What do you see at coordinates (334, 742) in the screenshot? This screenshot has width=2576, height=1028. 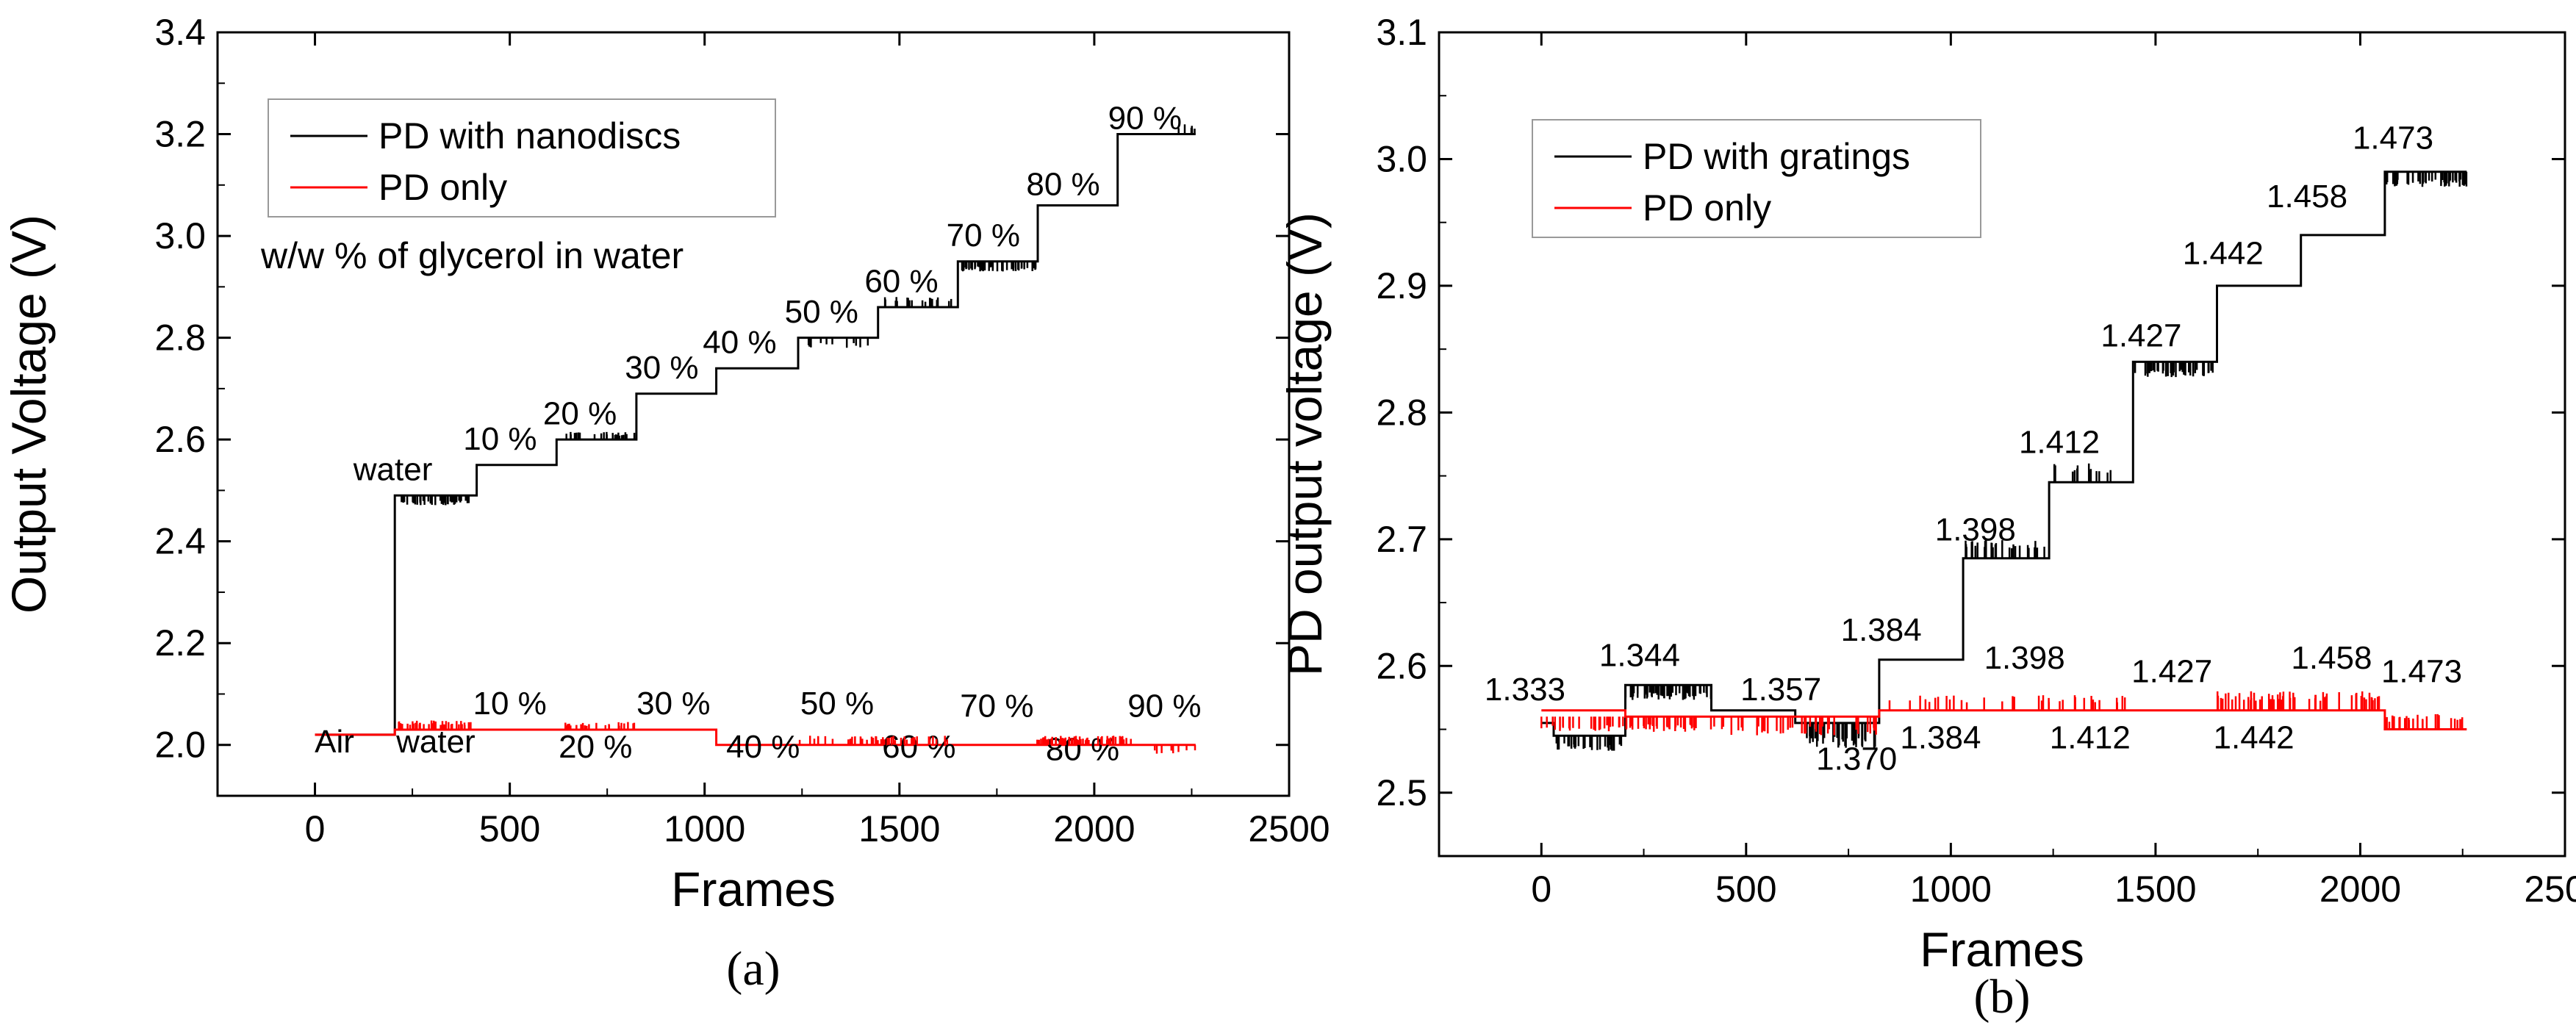 I see `annotation-label: Air` at bounding box center [334, 742].